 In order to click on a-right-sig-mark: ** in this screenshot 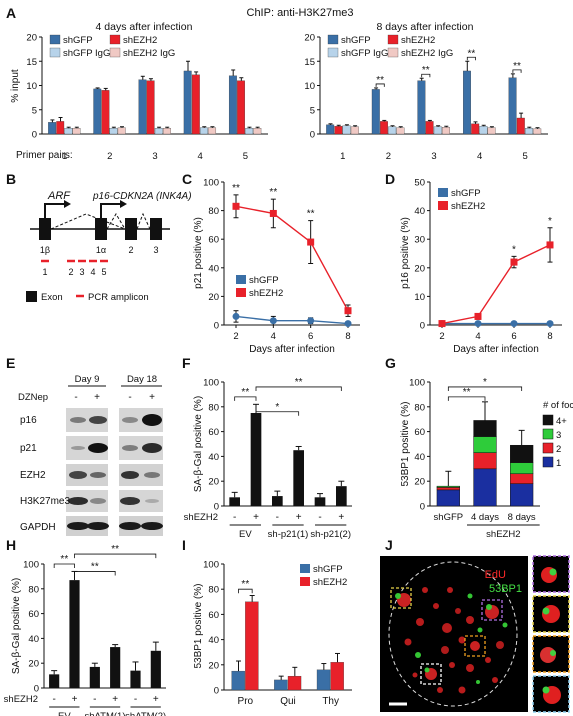, I will do `click(517, 66)`.